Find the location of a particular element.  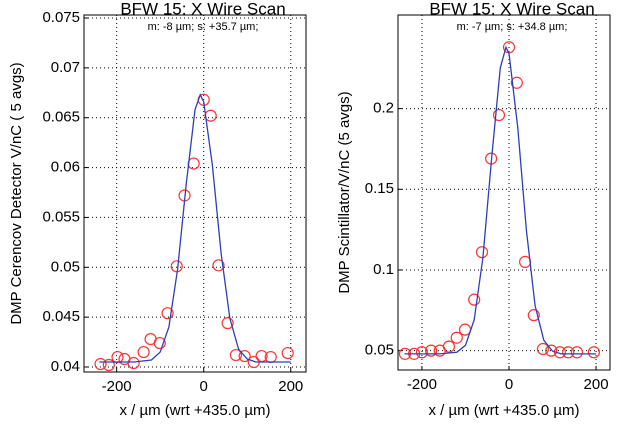

y-tick-label: 0.2 is located at coordinates (383, 108).